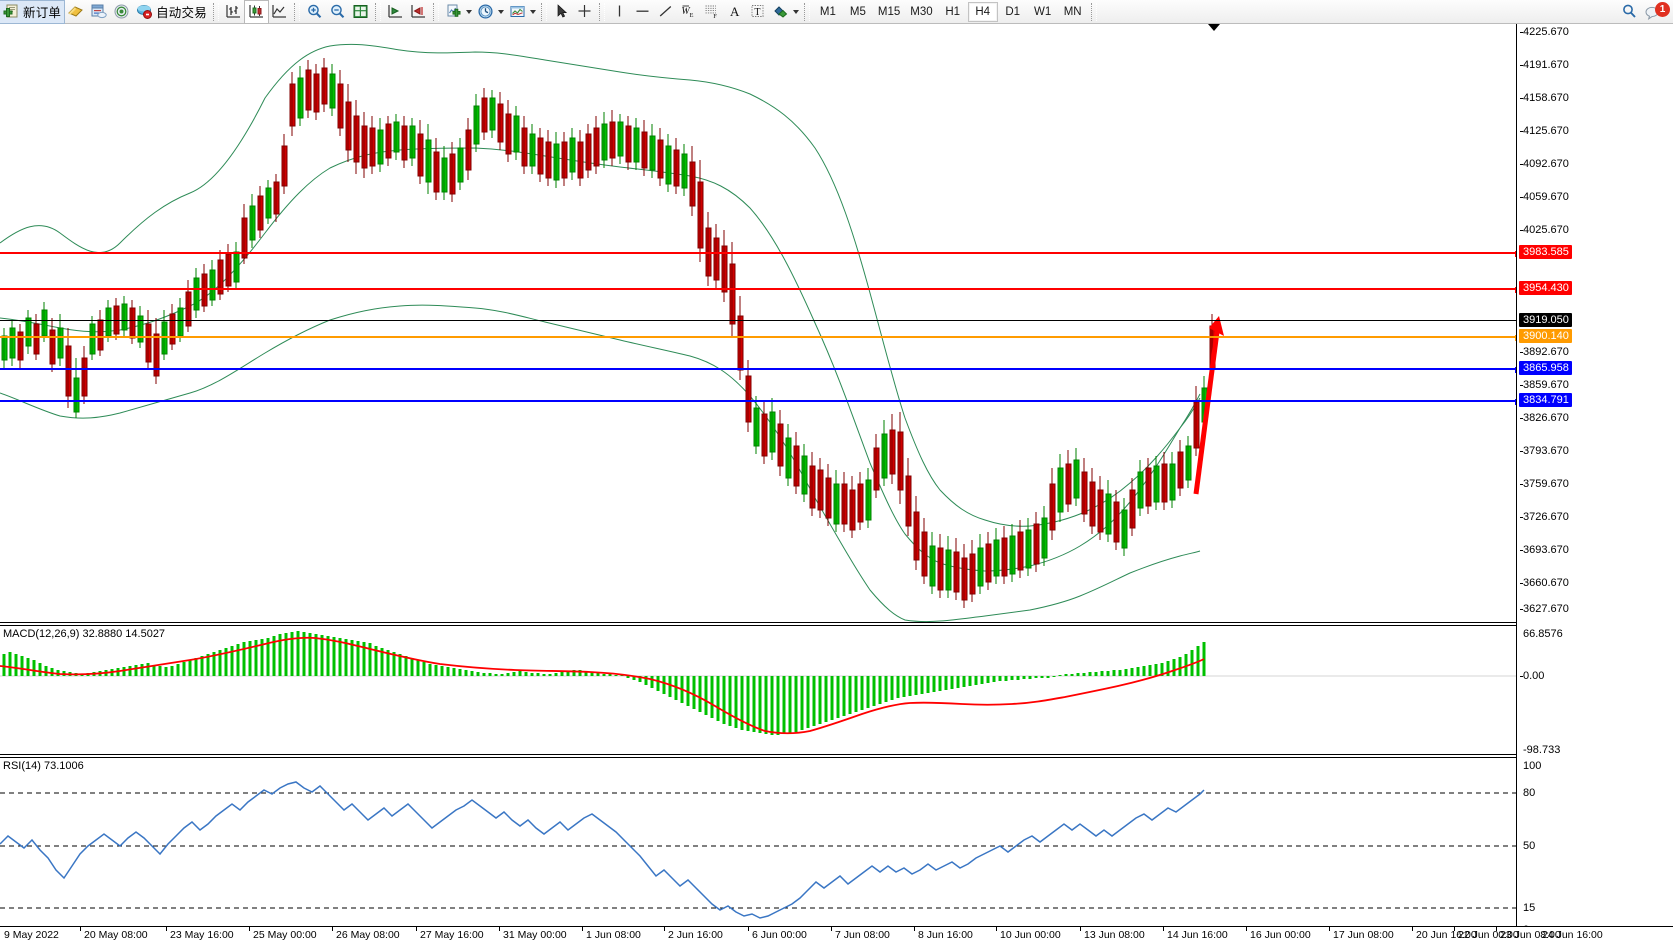 The width and height of the screenshot is (1673, 943). What do you see at coordinates (1657, 12) in the screenshot?
I see `notification-button: 1` at bounding box center [1657, 12].